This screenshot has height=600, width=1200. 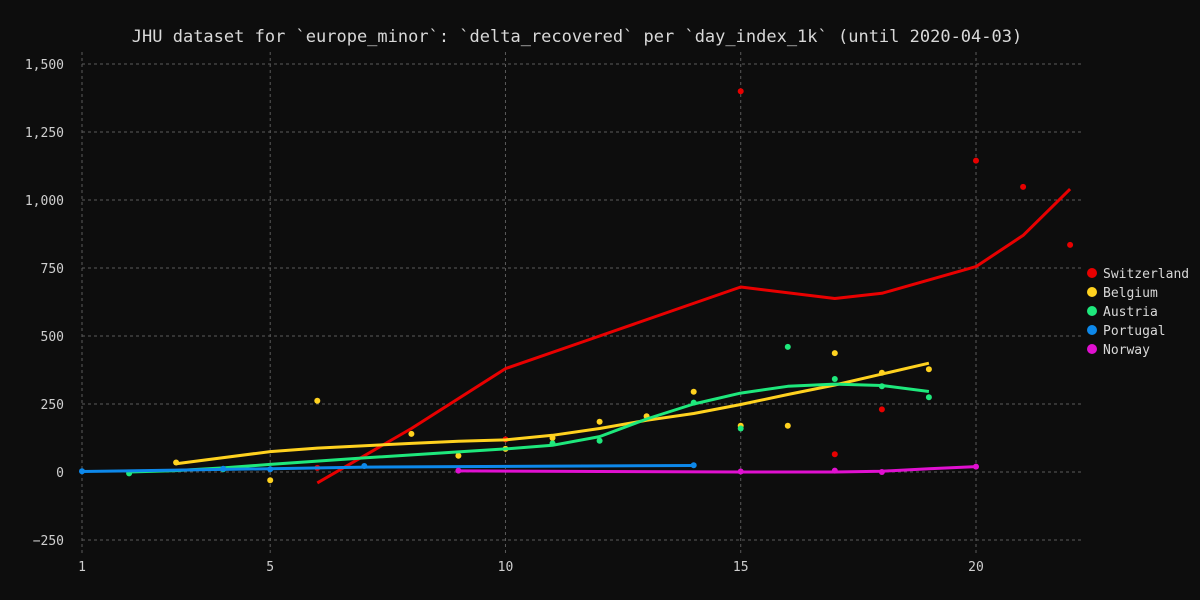 I want to click on x-tick-label: 5, so click(x=270, y=567).